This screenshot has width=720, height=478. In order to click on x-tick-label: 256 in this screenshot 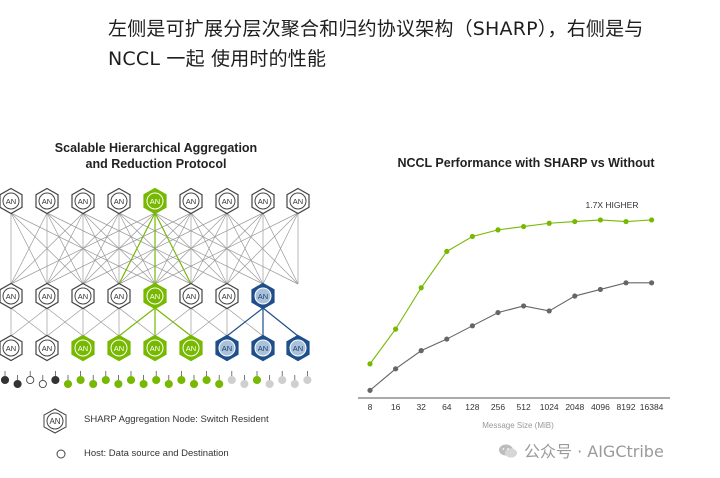, I will do `click(498, 407)`.